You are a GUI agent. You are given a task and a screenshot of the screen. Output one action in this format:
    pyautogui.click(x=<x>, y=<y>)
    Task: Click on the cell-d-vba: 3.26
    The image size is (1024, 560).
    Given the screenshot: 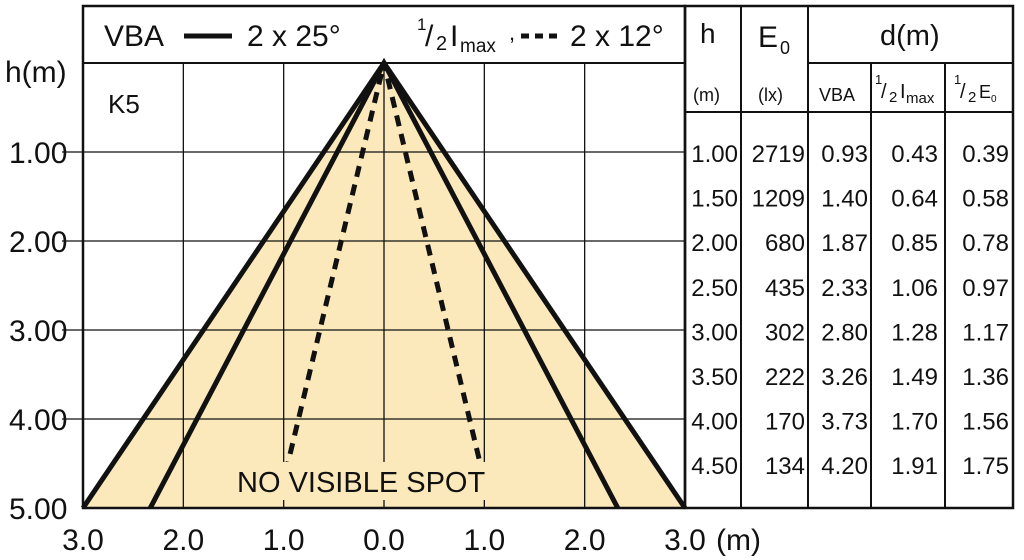 What is the action you would take?
    pyautogui.click(x=844, y=377)
    